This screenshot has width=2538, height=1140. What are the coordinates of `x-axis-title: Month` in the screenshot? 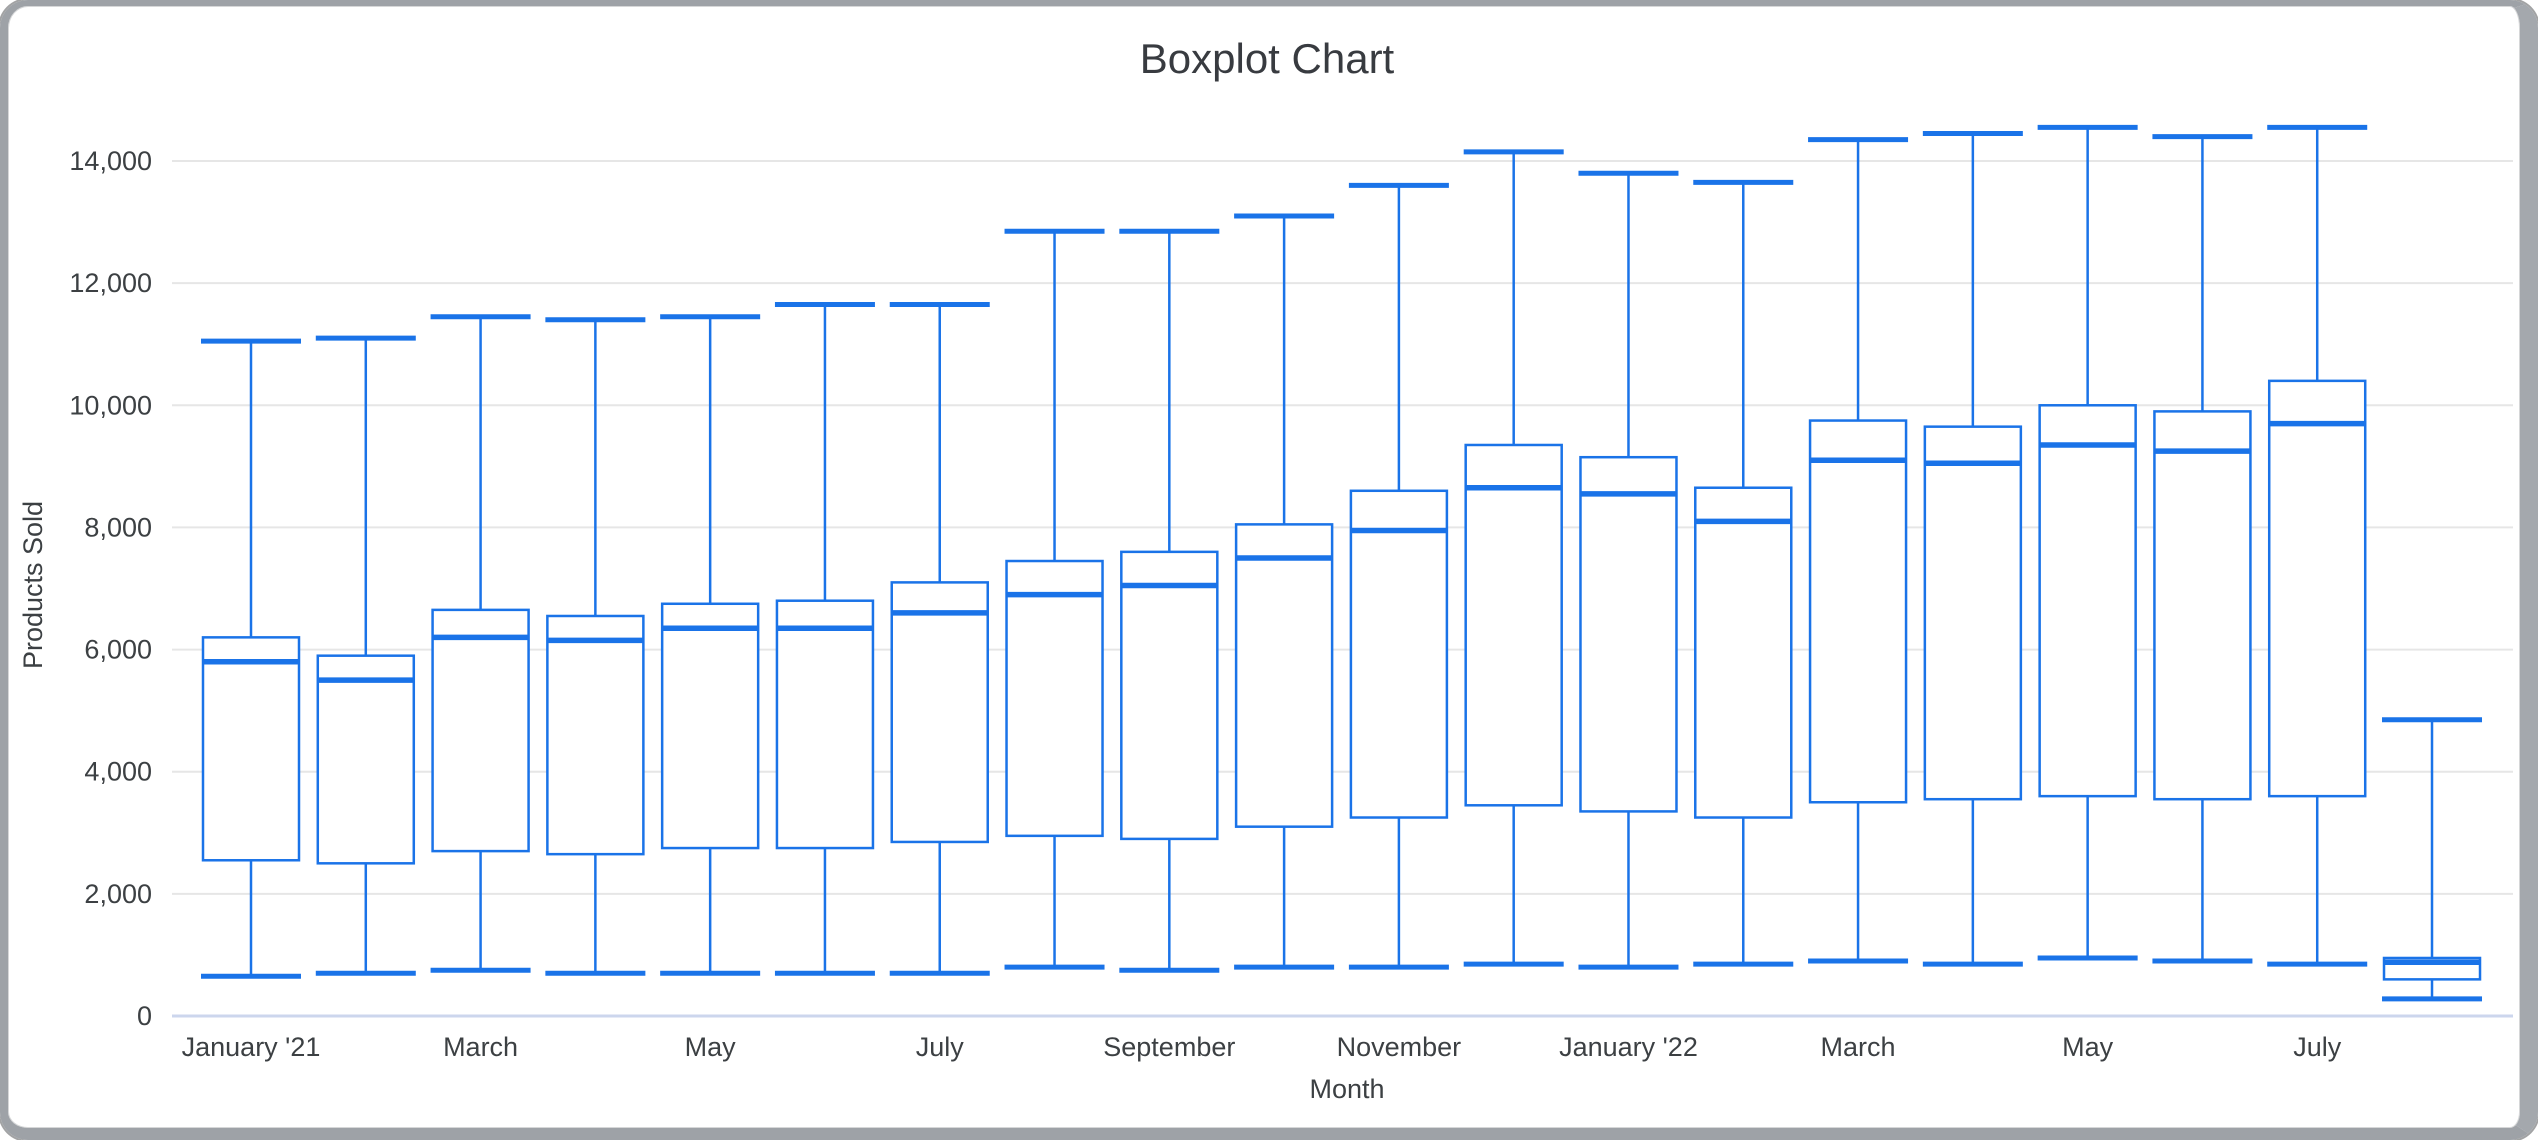 It's located at (1346, 1089).